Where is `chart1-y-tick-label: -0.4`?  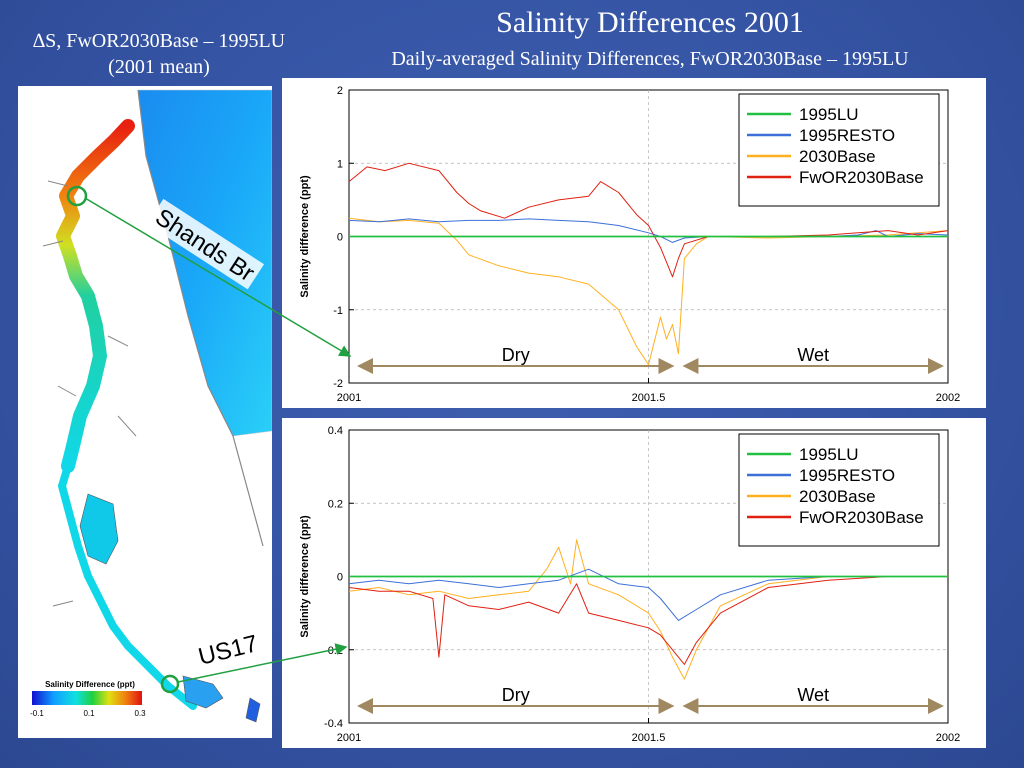
chart1-y-tick-label: -0.4 is located at coordinates (333, 724).